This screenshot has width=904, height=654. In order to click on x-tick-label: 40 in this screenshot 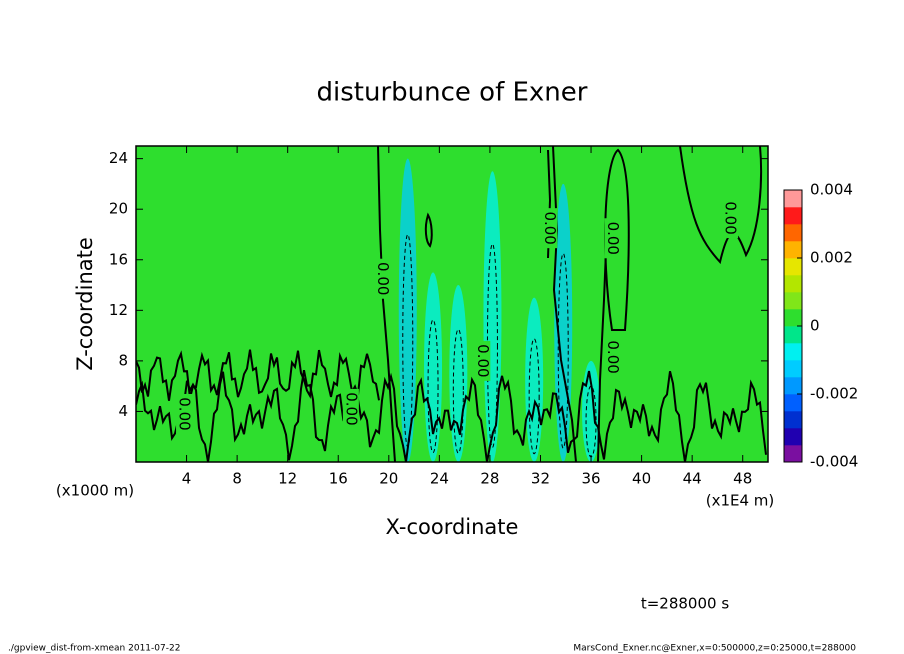, I will do `click(641, 479)`.